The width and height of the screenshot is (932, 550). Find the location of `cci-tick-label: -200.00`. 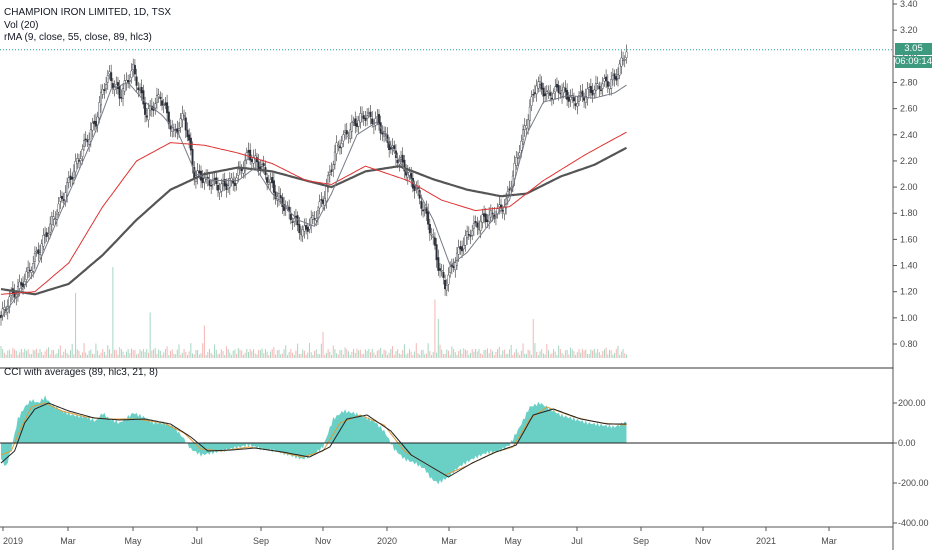

cci-tick-label: -200.00 is located at coordinates (913, 483).